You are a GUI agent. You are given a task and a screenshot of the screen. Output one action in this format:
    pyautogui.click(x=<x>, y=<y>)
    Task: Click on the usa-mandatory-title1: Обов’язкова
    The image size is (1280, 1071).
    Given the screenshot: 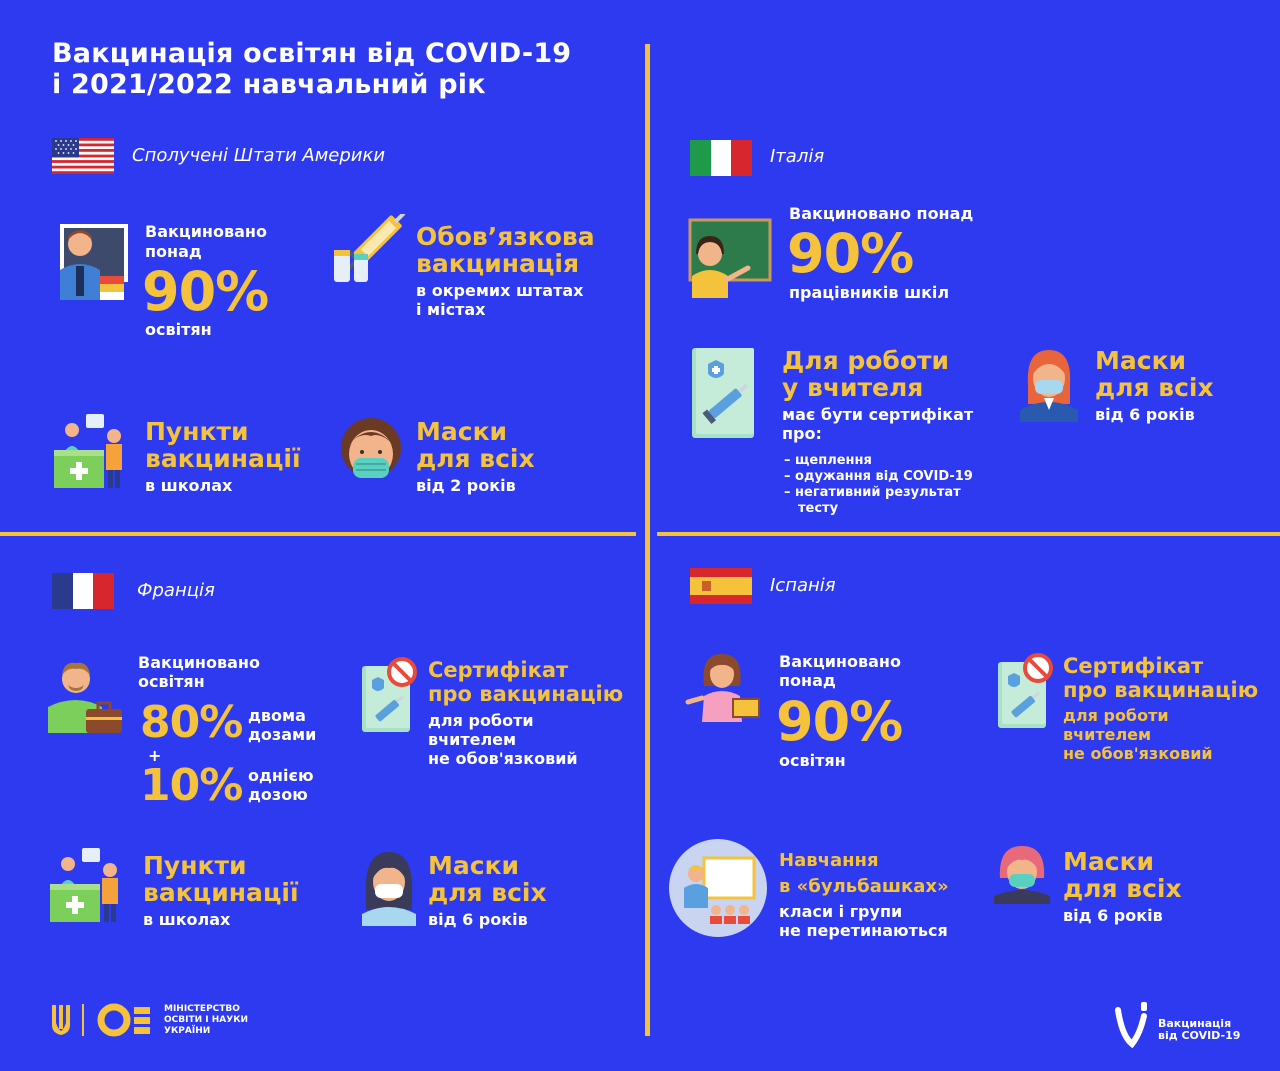 What is the action you would take?
    pyautogui.click(x=505, y=236)
    